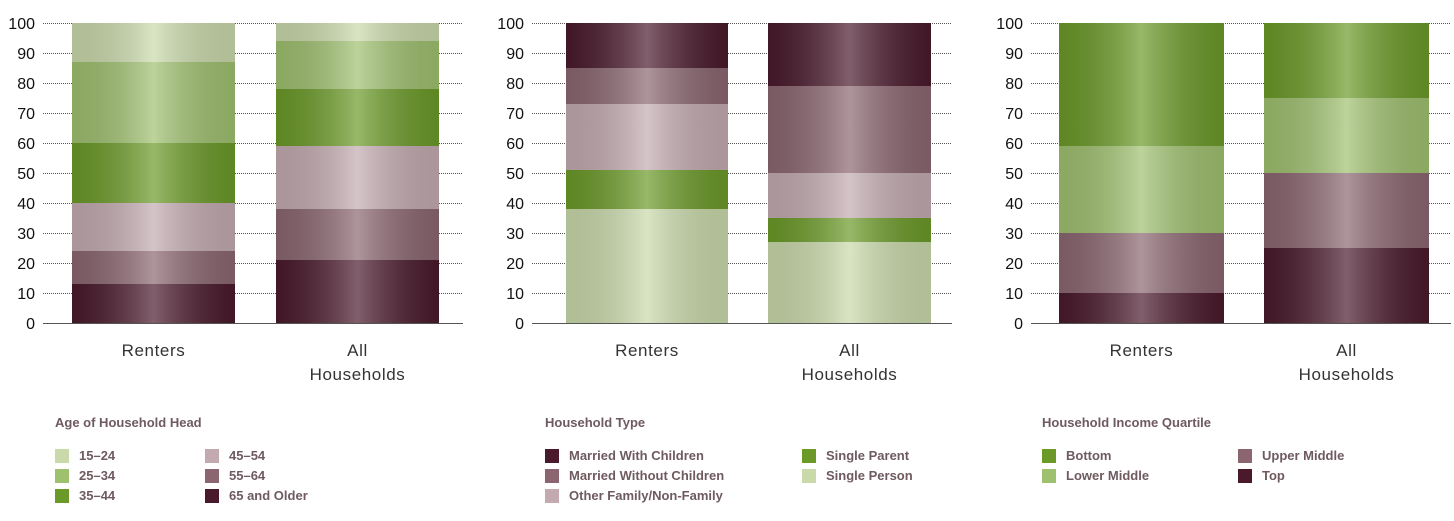 The height and width of the screenshot is (521, 1454). Describe the element at coordinates (673, 495) in the screenshot. I see `legend-item: Other Family/Non-Family` at that location.